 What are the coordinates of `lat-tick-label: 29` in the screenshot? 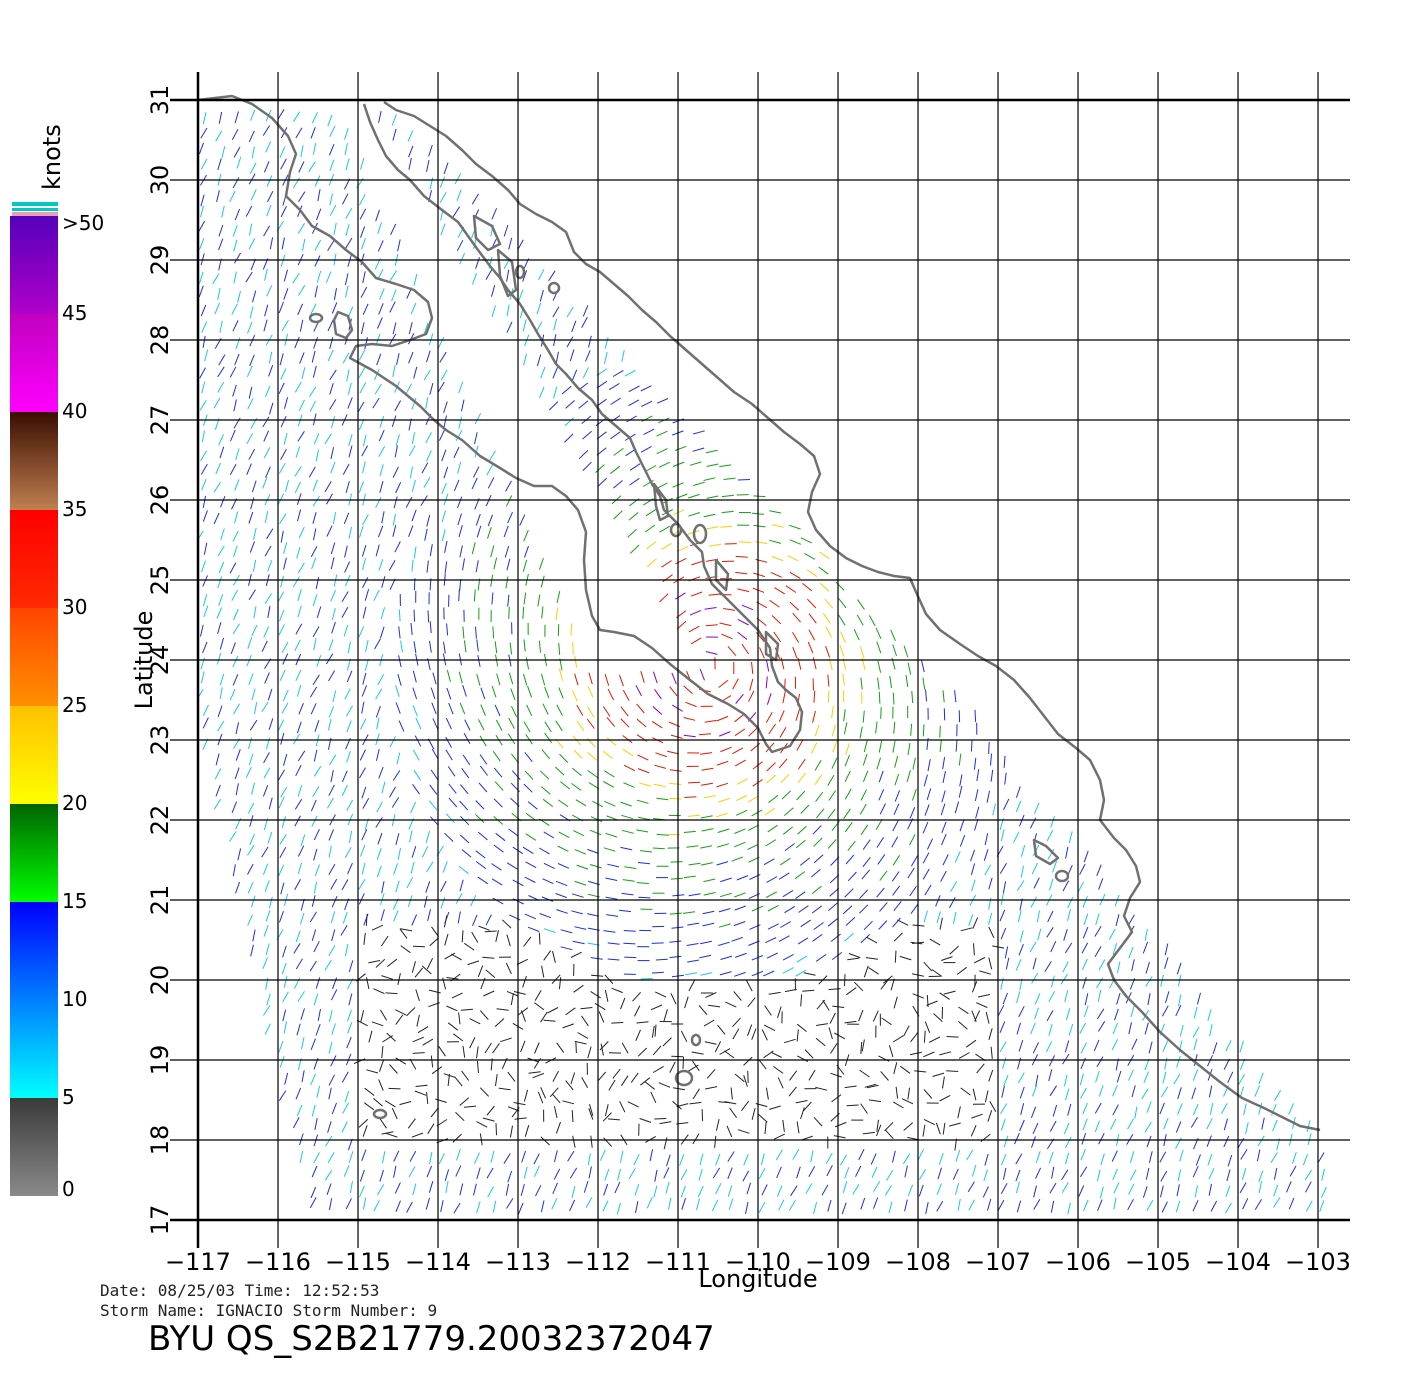 It's located at (160, 260).